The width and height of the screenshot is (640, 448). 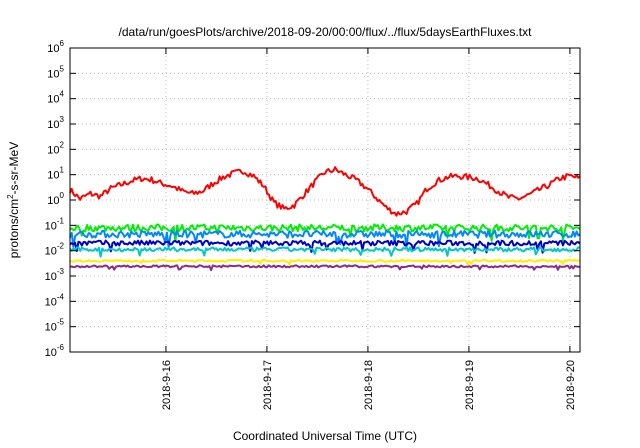 I want to click on y-tick-label: 10⁻¹, so click(x=55, y=224).